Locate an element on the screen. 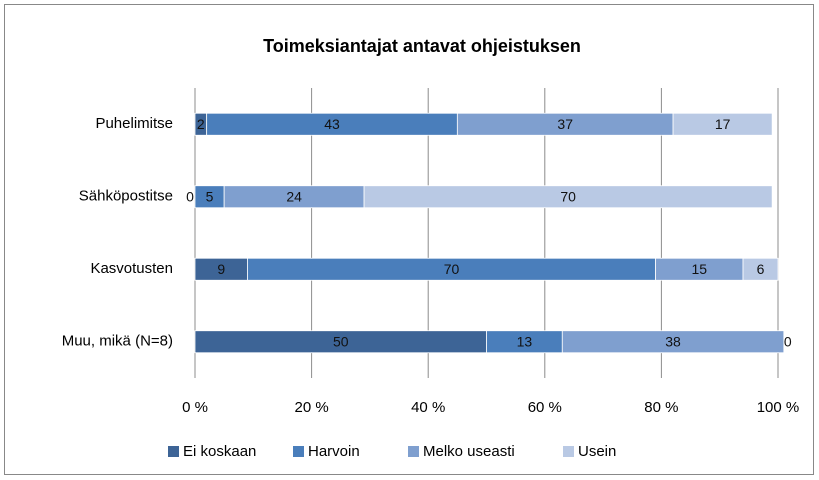 This screenshot has width=819, height=480. x-tick-label: 20 % is located at coordinates (311, 407).